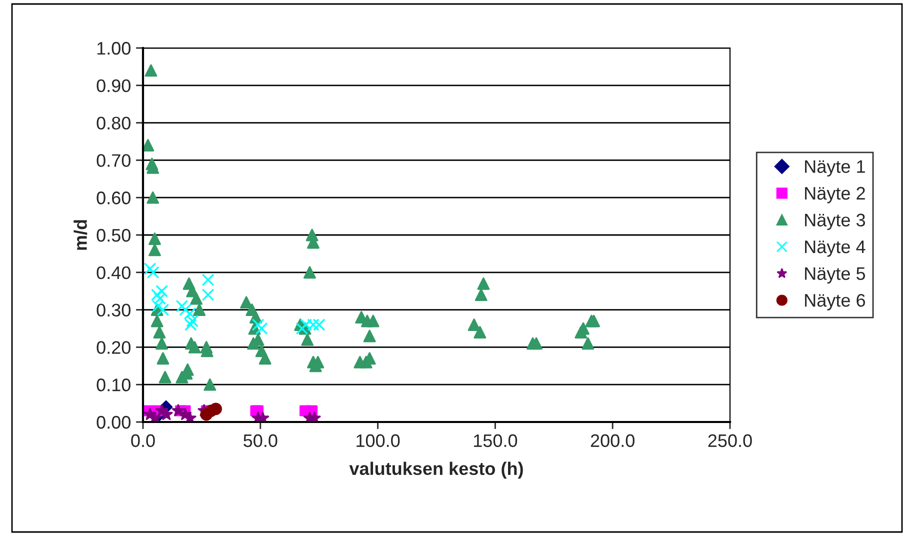 The height and width of the screenshot is (536, 907). I want to click on x-tick-label: 0.0, so click(143, 441).